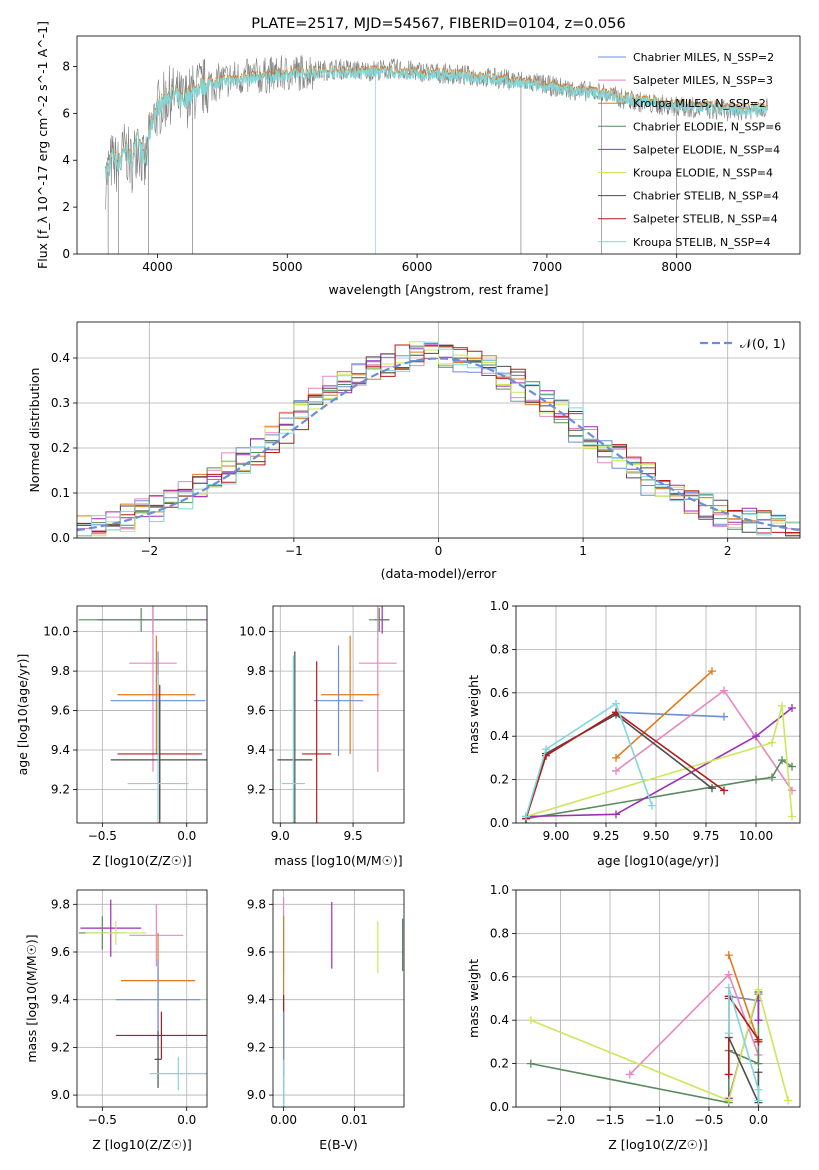 The image size is (819, 1170). What do you see at coordinates (60, 493) in the screenshot?
I see `y-tick-label: 0.1` at bounding box center [60, 493].